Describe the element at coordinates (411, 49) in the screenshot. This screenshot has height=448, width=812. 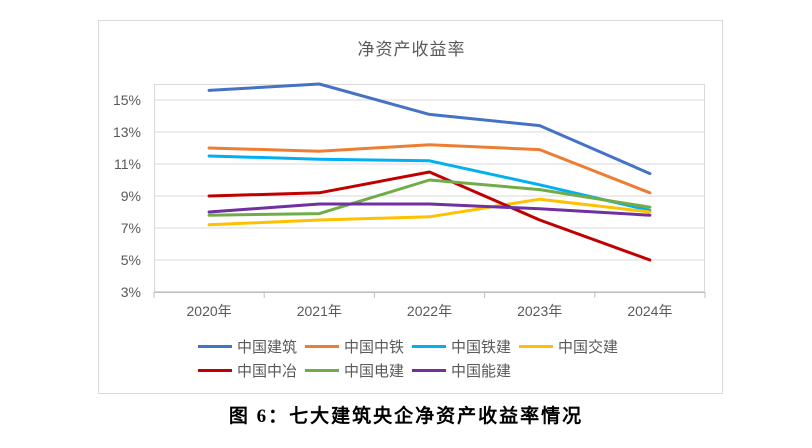
I see `chart-title: 净资产收益率` at that location.